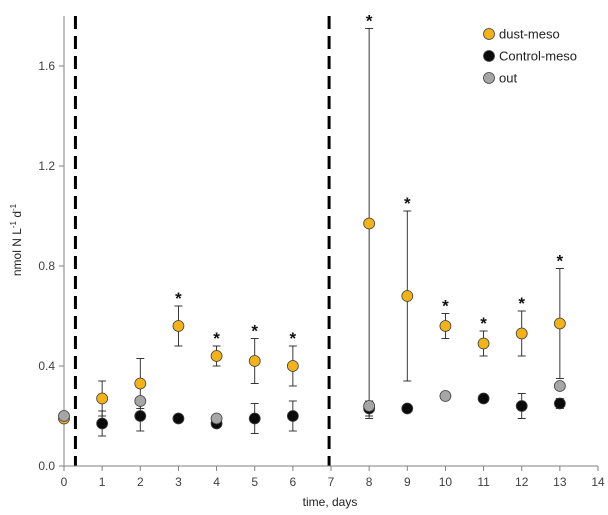  I want to click on y-axis-title-sup2: -1, so click(13, 207).